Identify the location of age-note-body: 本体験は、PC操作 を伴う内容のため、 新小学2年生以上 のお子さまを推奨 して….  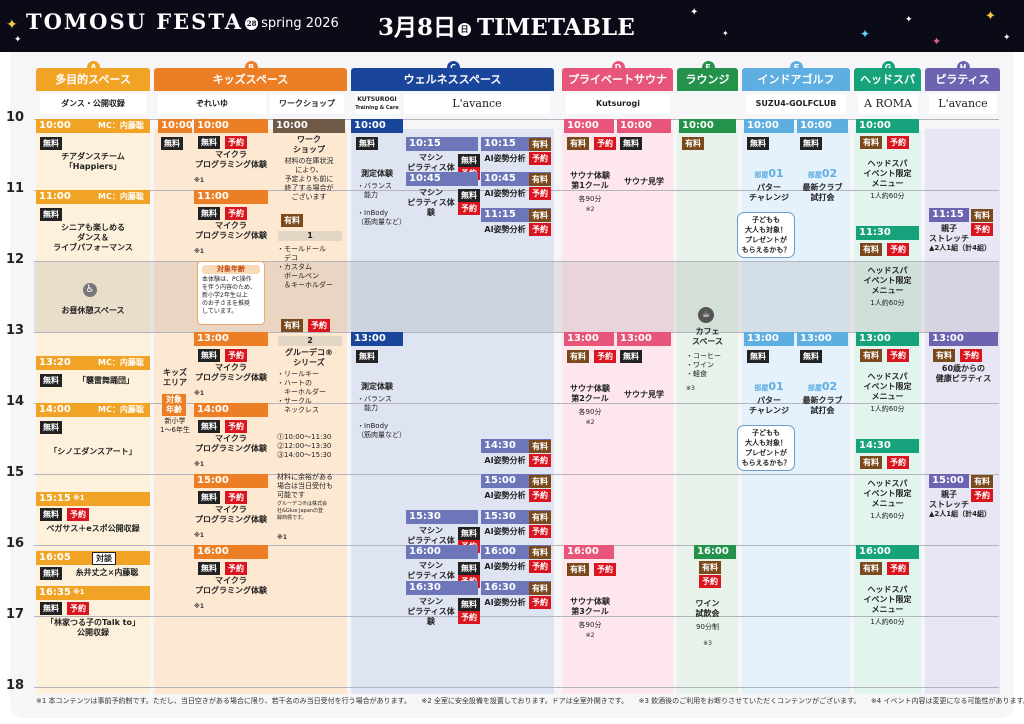
(229, 295).